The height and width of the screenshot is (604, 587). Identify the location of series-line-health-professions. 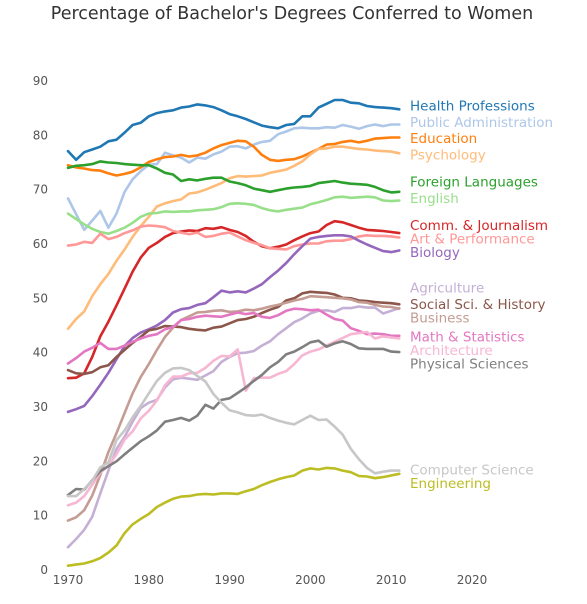
(233, 130).